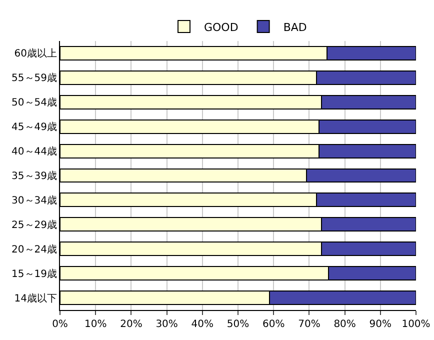 This screenshot has width=434, height=340. What do you see at coordinates (221, 27) in the screenshot?
I see `legend-label: GOOD` at bounding box center [221, 27].